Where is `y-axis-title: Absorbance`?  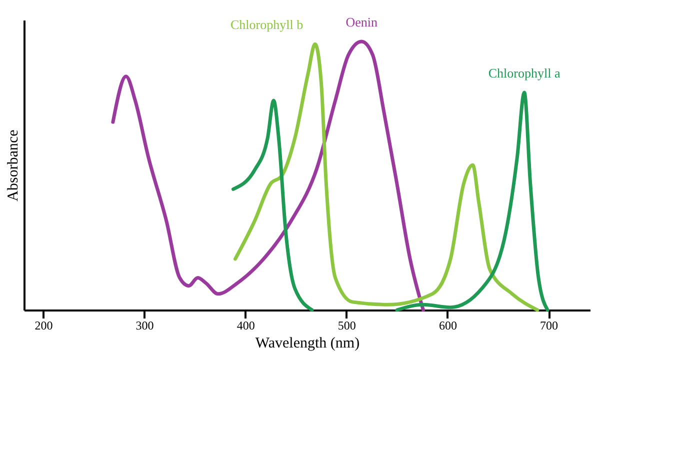
y-axis-title: Absorbance is located at coordinates (14, 165).